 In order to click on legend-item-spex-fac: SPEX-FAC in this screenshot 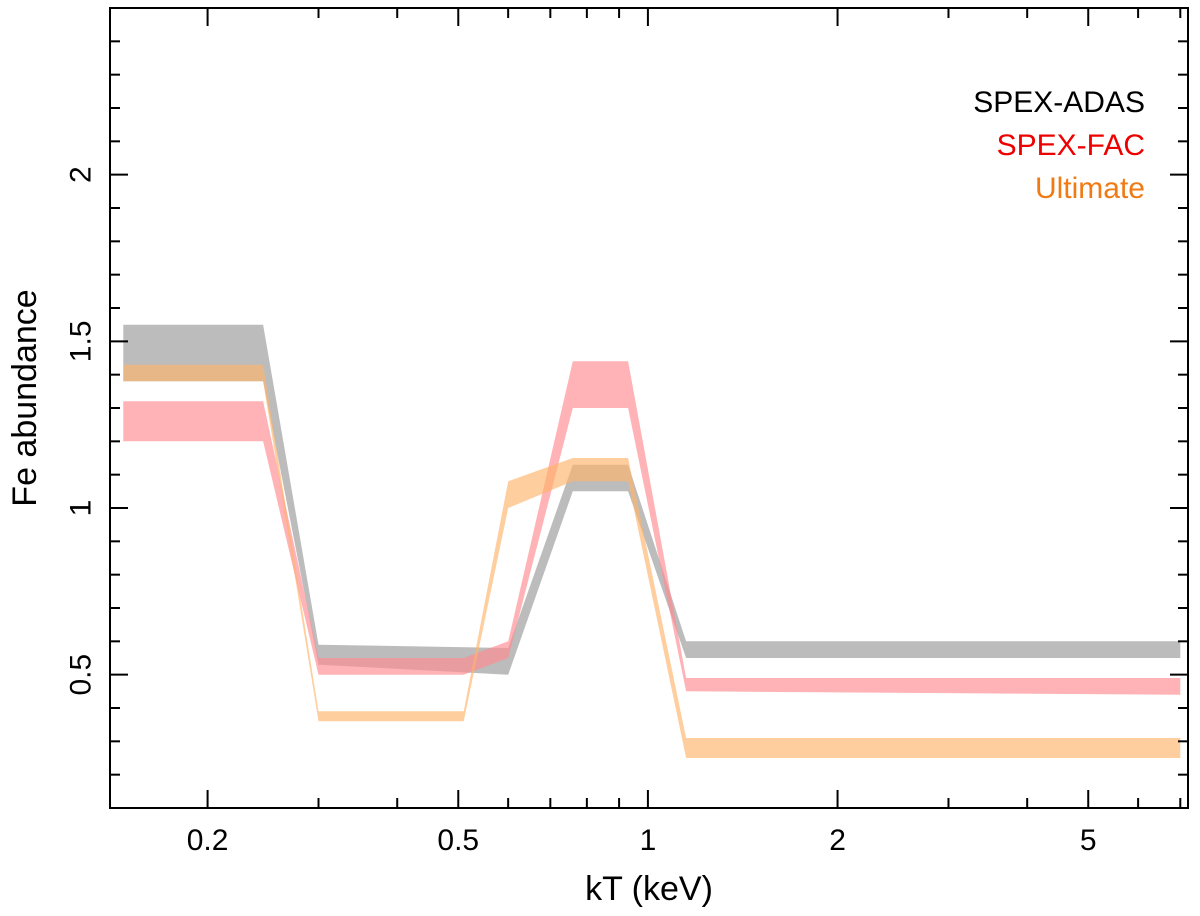, I will do `click(1071, 145)`.